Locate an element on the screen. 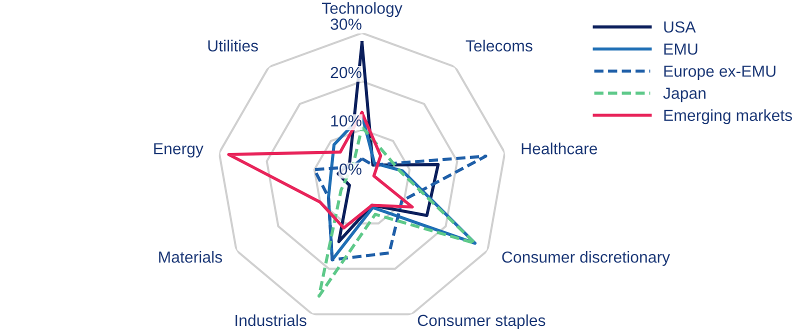 The height and width of the screenshot is (329, 811). y-tick-label: 20% is located at coordinates (346, 72).